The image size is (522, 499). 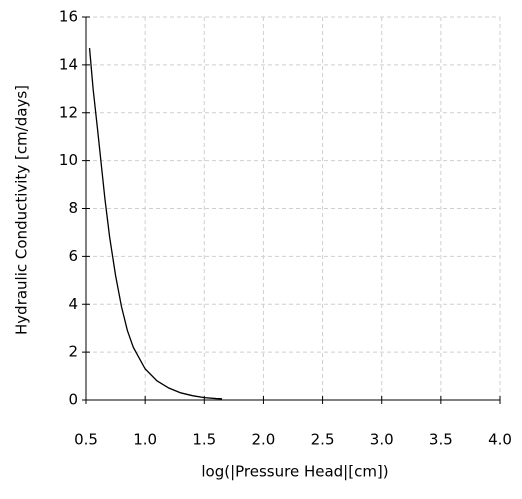 I want to click on y-tick-label: 8, so click(x=73, y=208).